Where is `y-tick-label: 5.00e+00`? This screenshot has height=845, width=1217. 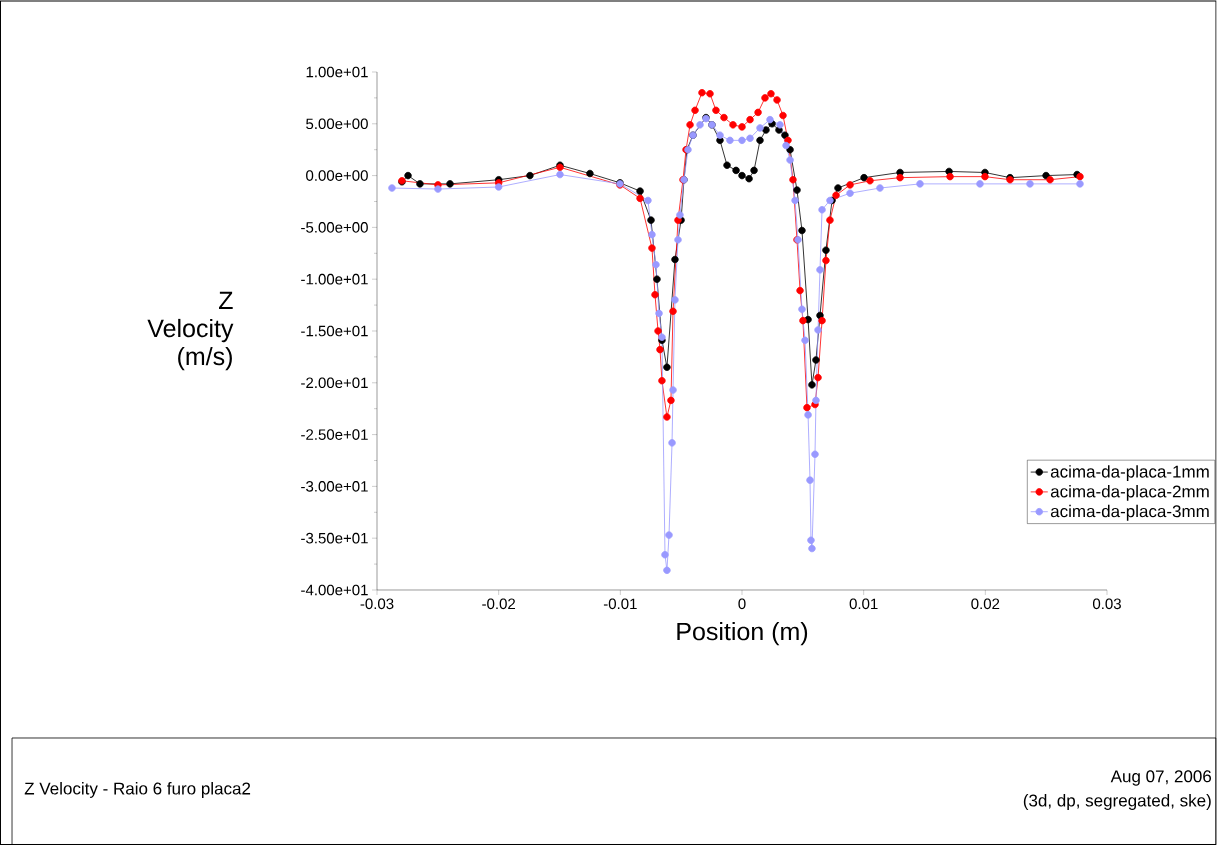 y-tick-label: 5.00e+00 is located at coordinates (337, 124).